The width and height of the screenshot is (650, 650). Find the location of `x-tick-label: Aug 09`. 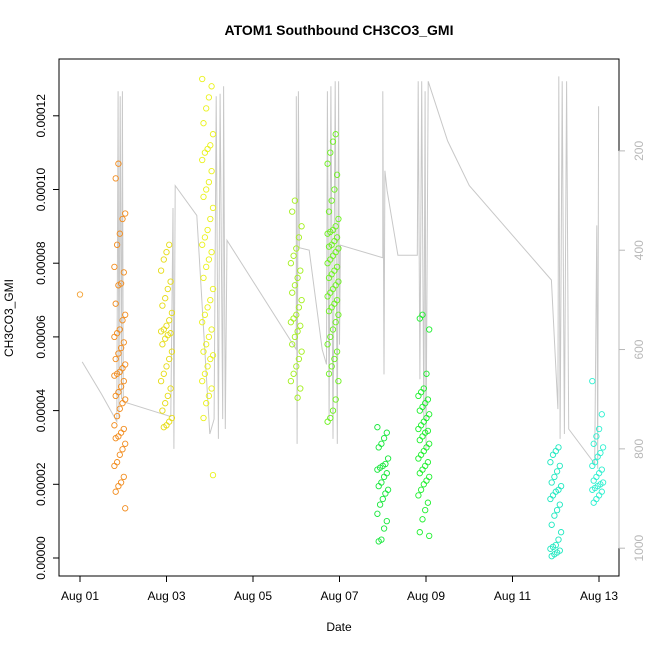

x-tick-label: Aug 09 is located at coordinates (426, 596).